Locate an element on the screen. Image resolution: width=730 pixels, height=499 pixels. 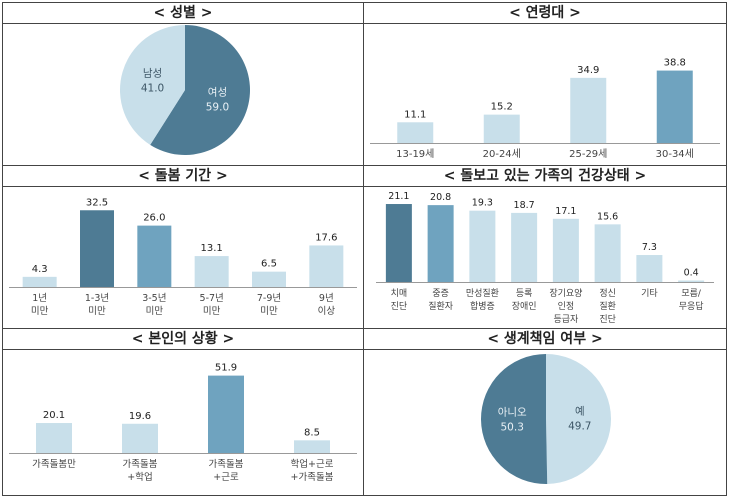
slice-label: 남성 is located at coordinates (152, 74).